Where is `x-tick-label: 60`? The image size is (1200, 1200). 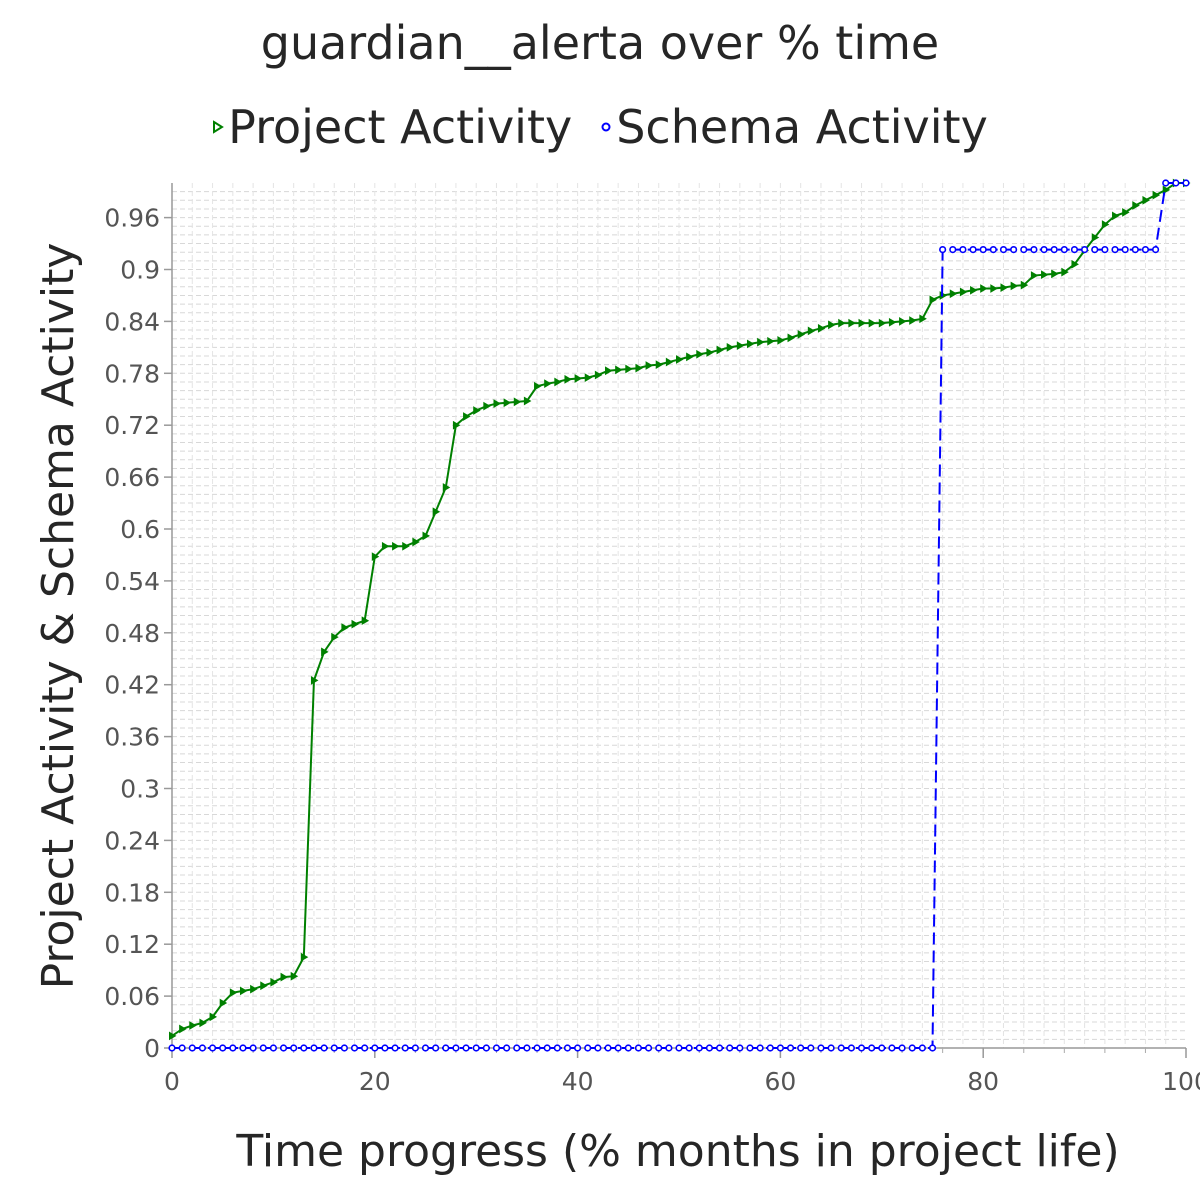
x-tick-label: 60 is located at coordinates (780, 1081).